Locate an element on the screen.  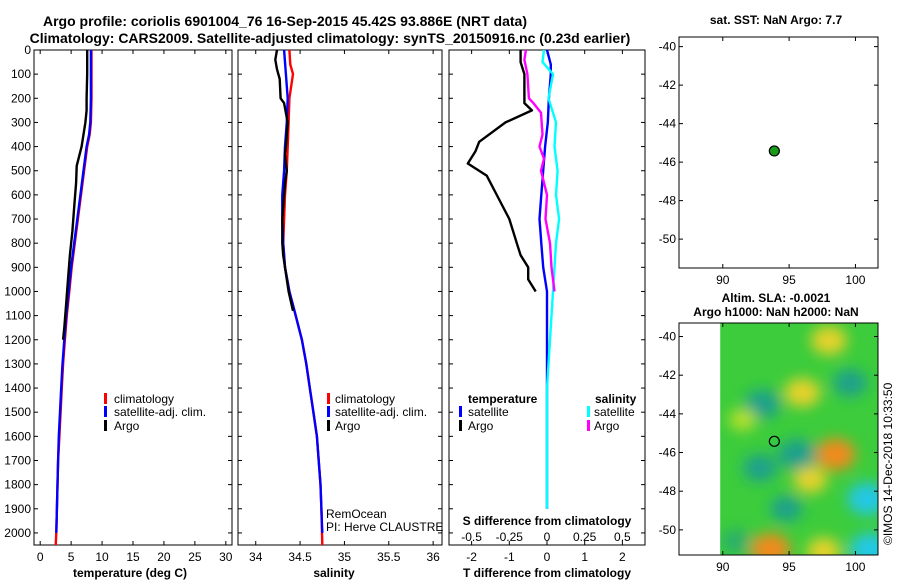
y-tick-label: 1400 is located at coordinates (17, 388).